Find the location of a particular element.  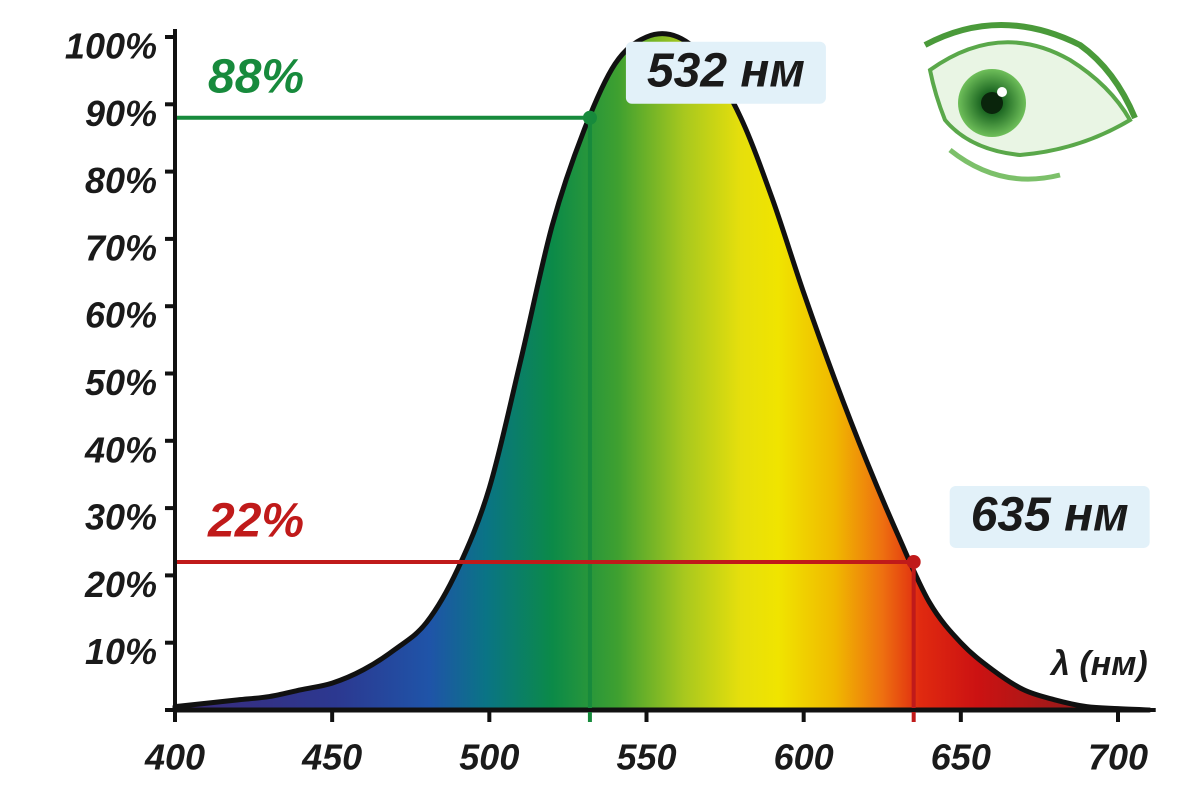

x-tick-label: 700 is located at coordinates (1118, 757).